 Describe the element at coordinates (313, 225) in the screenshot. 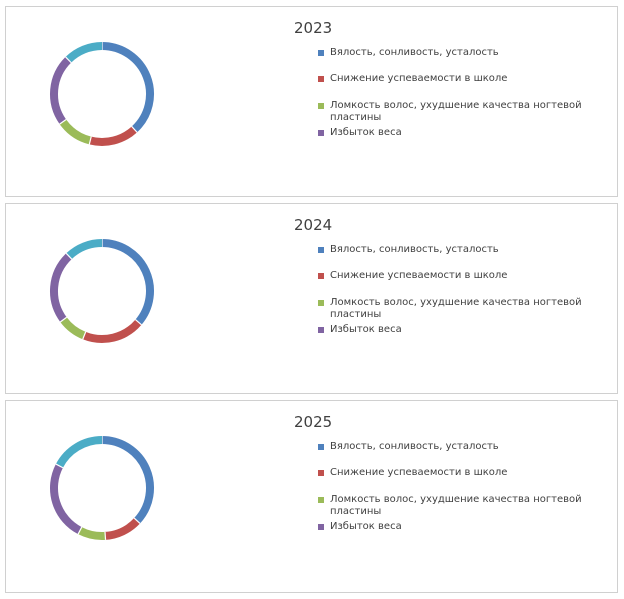

I see `chart-title: 2024` at that location.